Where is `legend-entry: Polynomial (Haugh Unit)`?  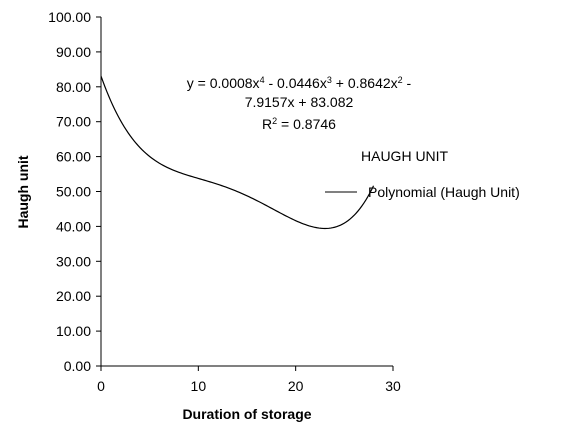
legend-entry: Polynomial (Haugh Unit) is located at coordinates (444, 192).